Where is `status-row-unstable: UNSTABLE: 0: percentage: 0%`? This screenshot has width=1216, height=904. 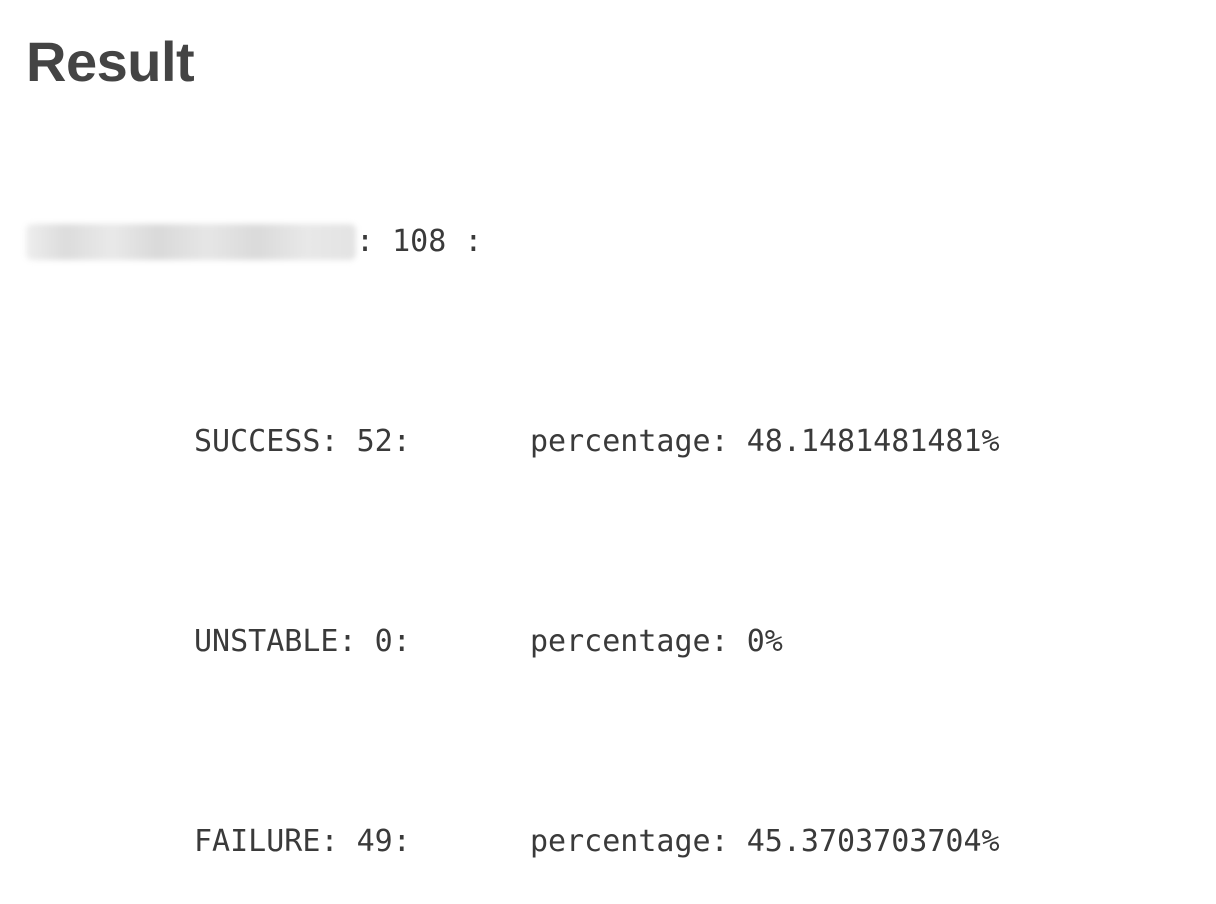
status-row-unstable: UNSTABLE: 0: percentage: 0% is located at coordinates (513, 642).